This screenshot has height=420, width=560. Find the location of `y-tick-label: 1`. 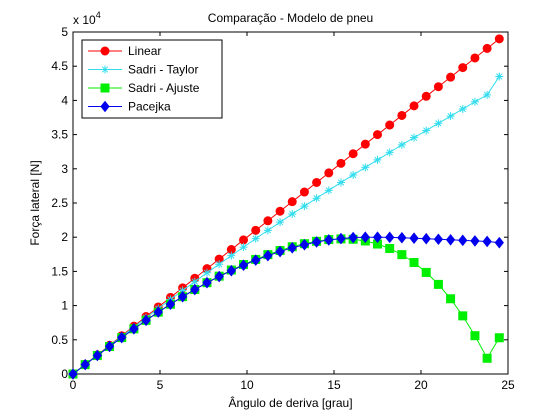

y-tick-label: 1 is located at coordinates (64, 306).